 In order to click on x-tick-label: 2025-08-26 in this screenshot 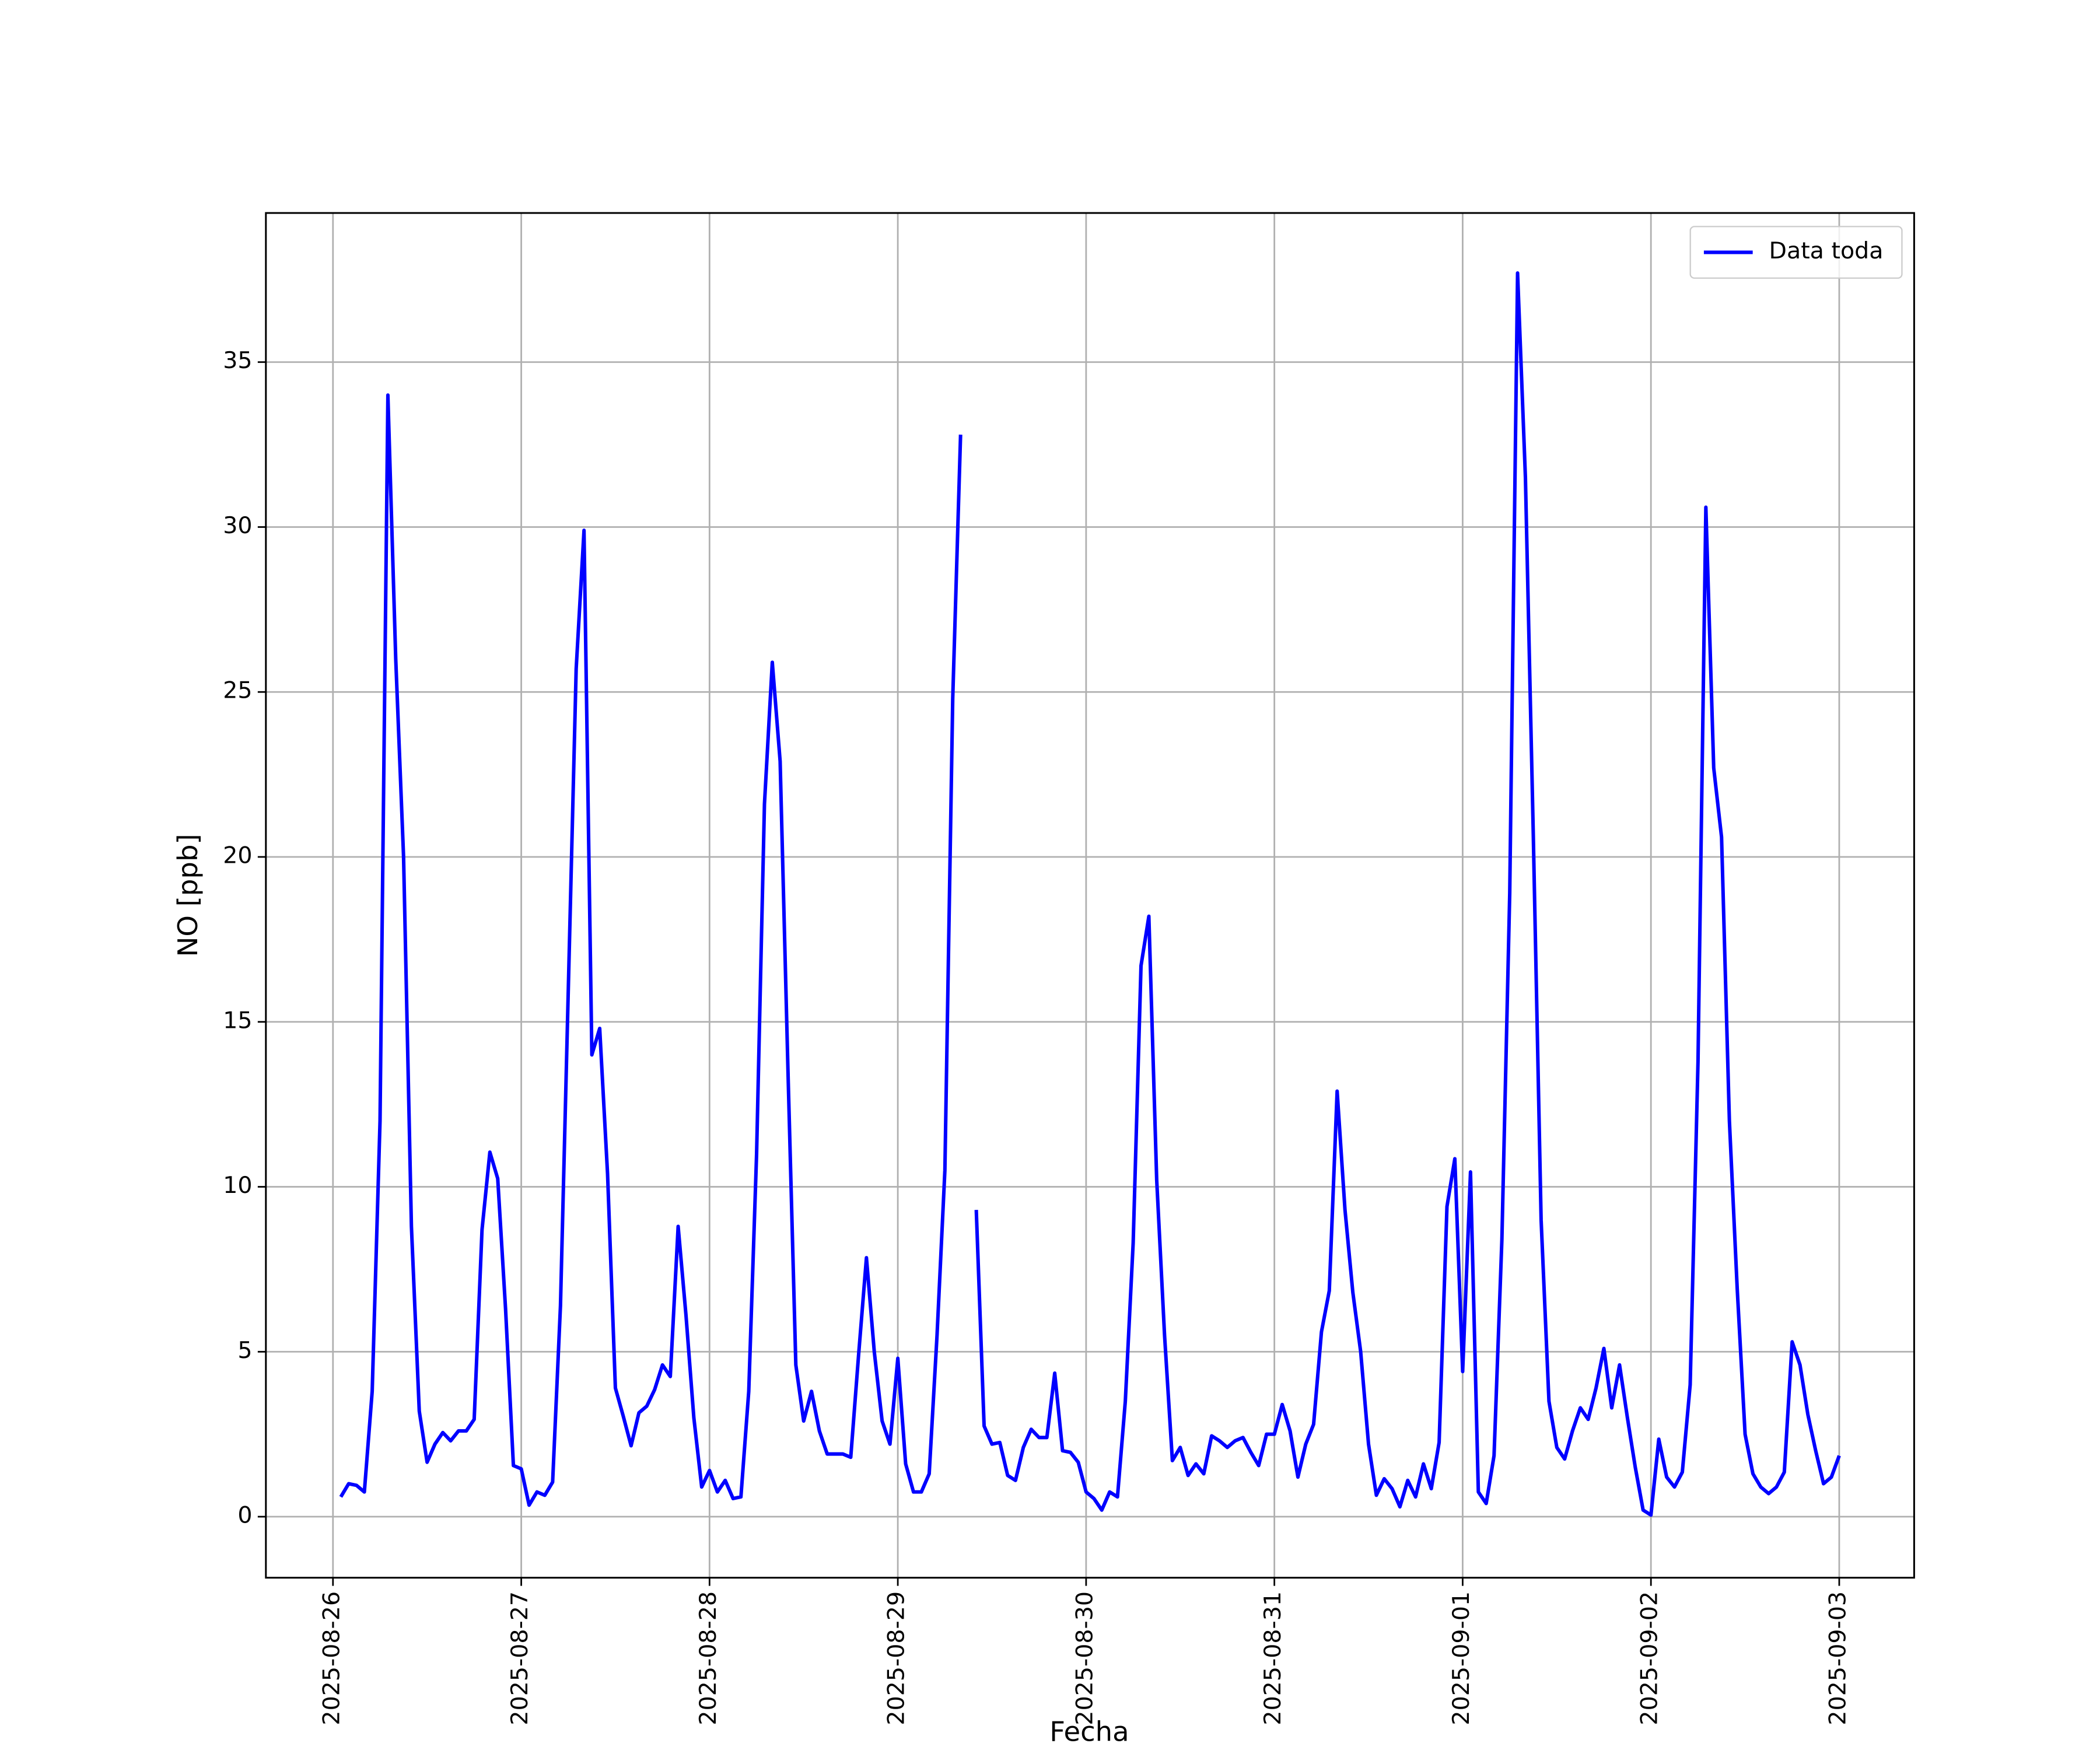, I will do `click(331, 1658)`.